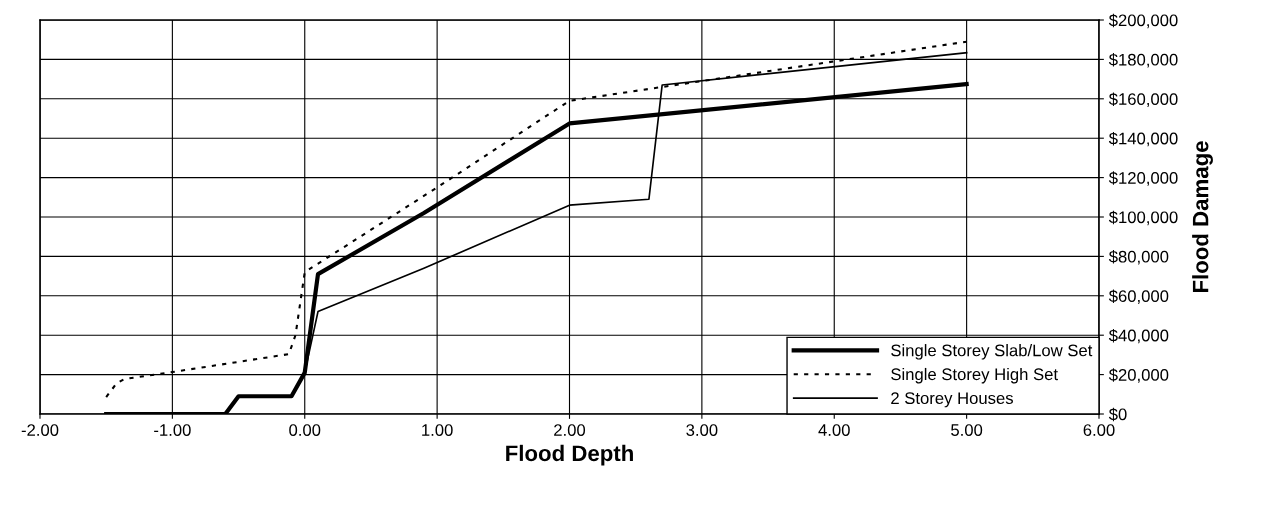  What do you see at coordinates (172, 430) in the screenshot?
I see `x-tick-label: -1.00` at bounding box center [172, 430].